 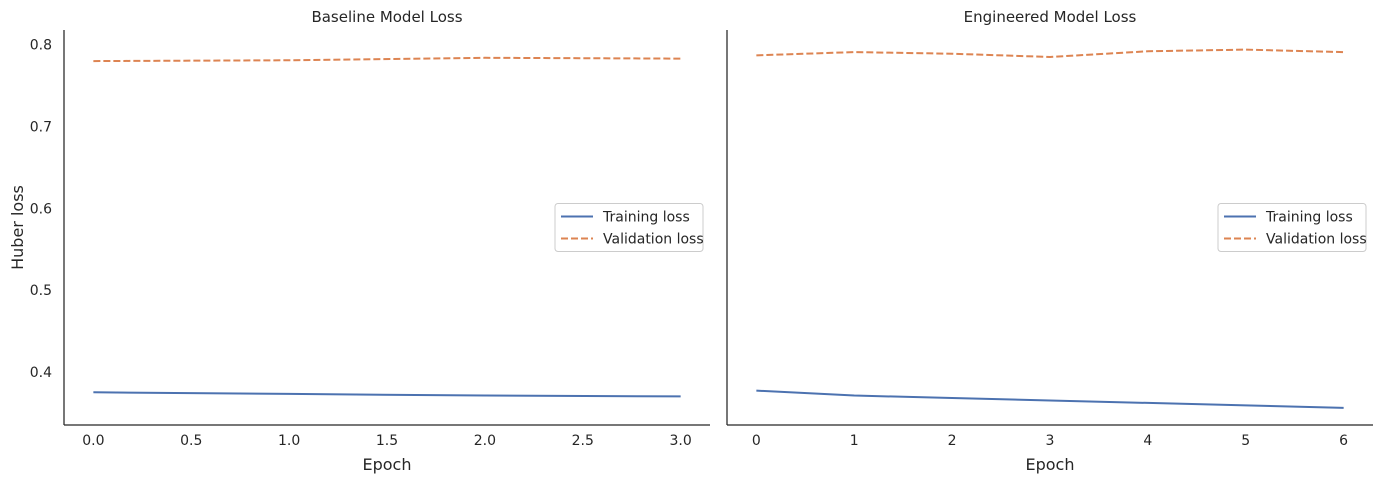 I want to click on y-axis-label: Huber loss, so click(x=17, y=227).